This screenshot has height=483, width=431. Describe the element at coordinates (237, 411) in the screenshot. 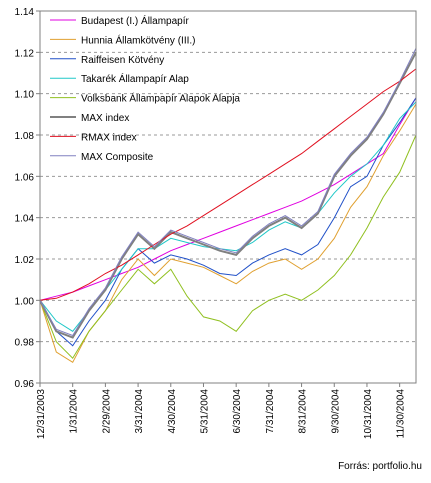

I see `x-tick-label: 6/30/2004` at that location.